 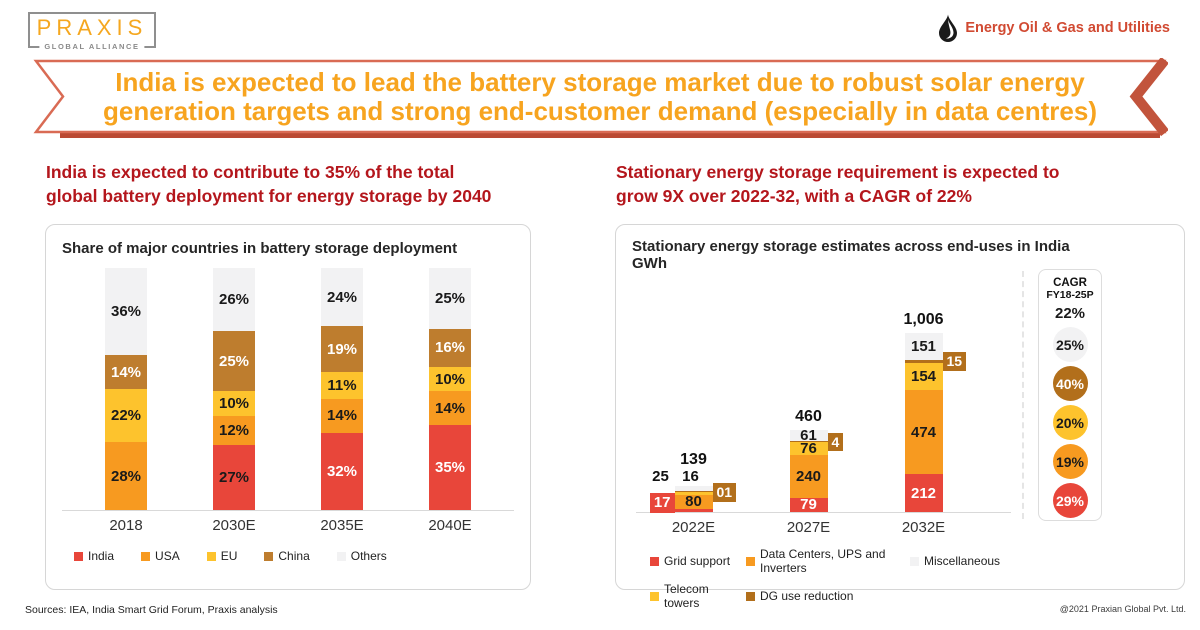 What do you see at coordinates (450, 348) in the screenshot?
I see `bar-segment-china: 16%` at bounding box center [450, 348].